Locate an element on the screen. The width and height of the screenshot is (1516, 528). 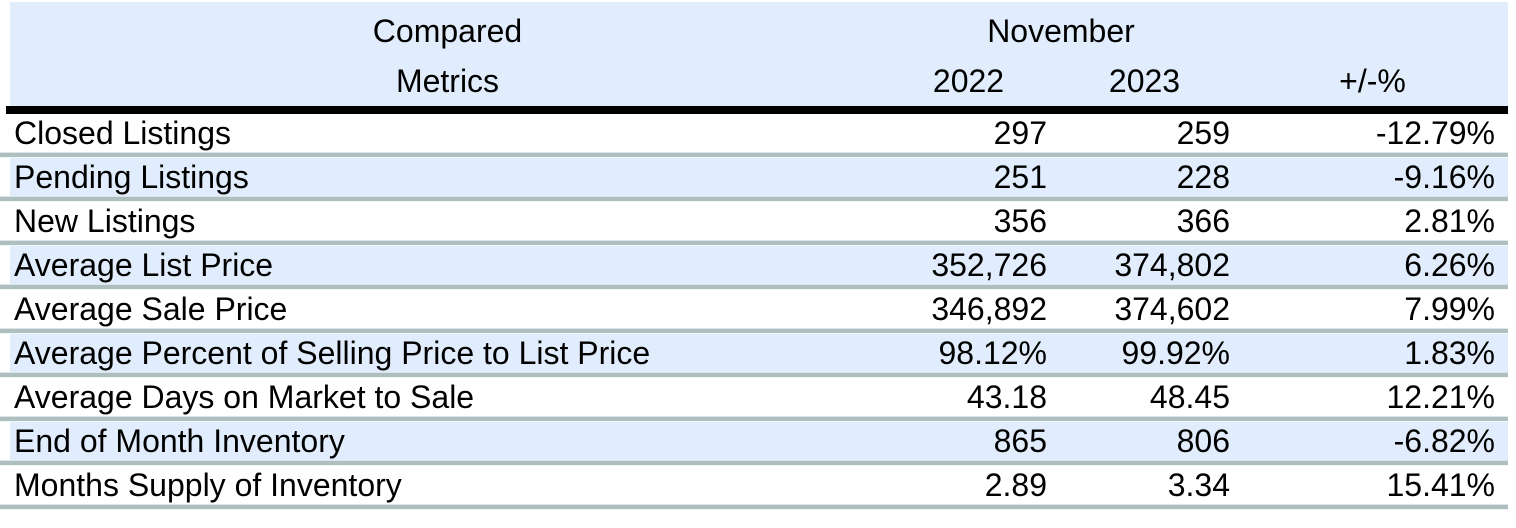
header-col-2022: 2022 is located at coordinates (968, 81).